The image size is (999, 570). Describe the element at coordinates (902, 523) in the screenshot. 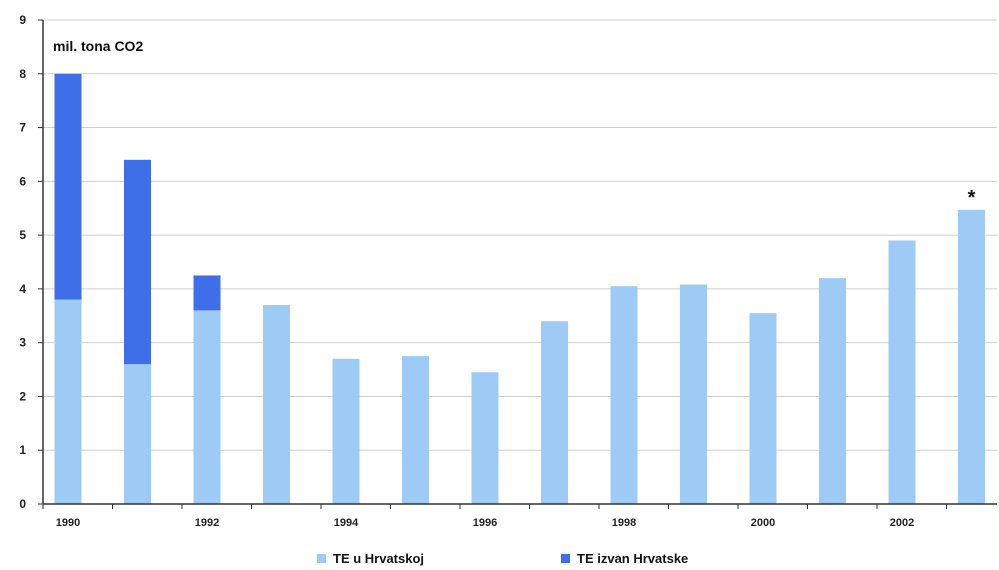

I see `x-tick-label: 2002` at that location.